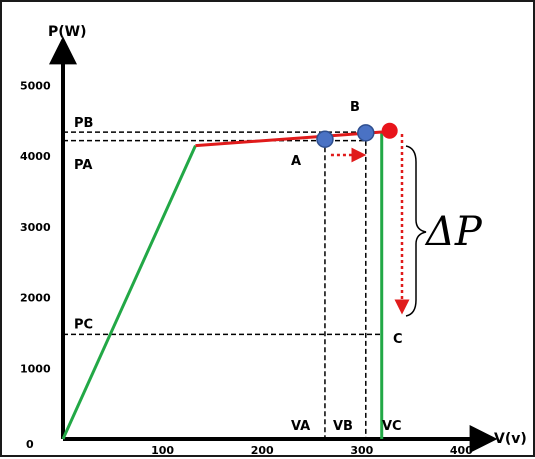  I want to click on y-tick-label: 2000, so click(35, 298).